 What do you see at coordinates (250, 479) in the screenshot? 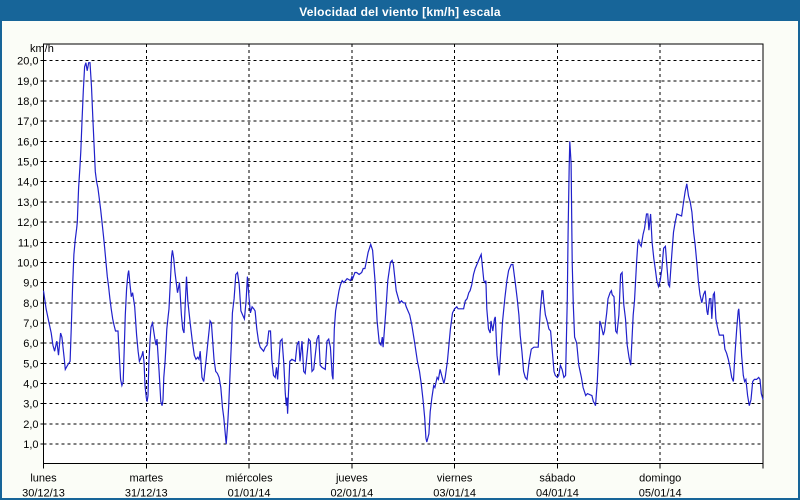
I see `x-axis-day-label: miércoles` at bounding box center [250, 479].